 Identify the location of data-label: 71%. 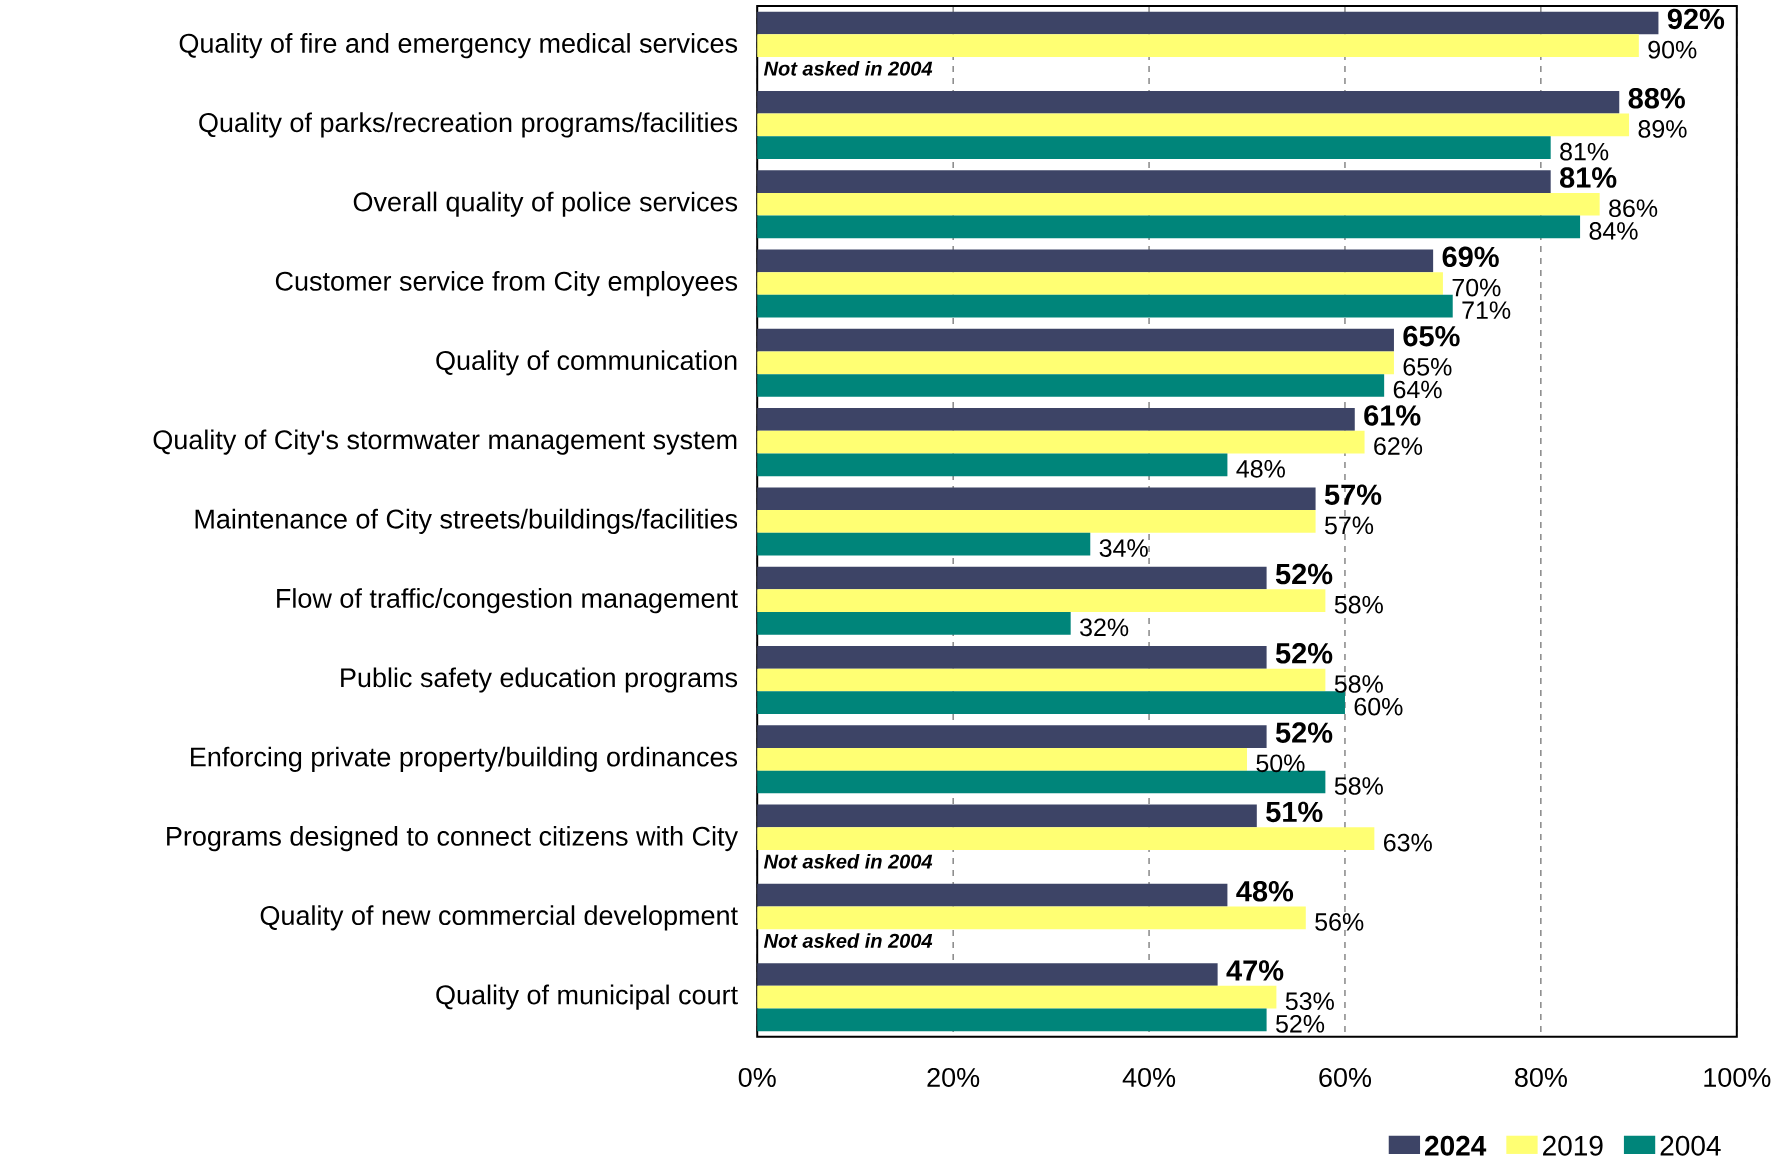
(1486, 310).